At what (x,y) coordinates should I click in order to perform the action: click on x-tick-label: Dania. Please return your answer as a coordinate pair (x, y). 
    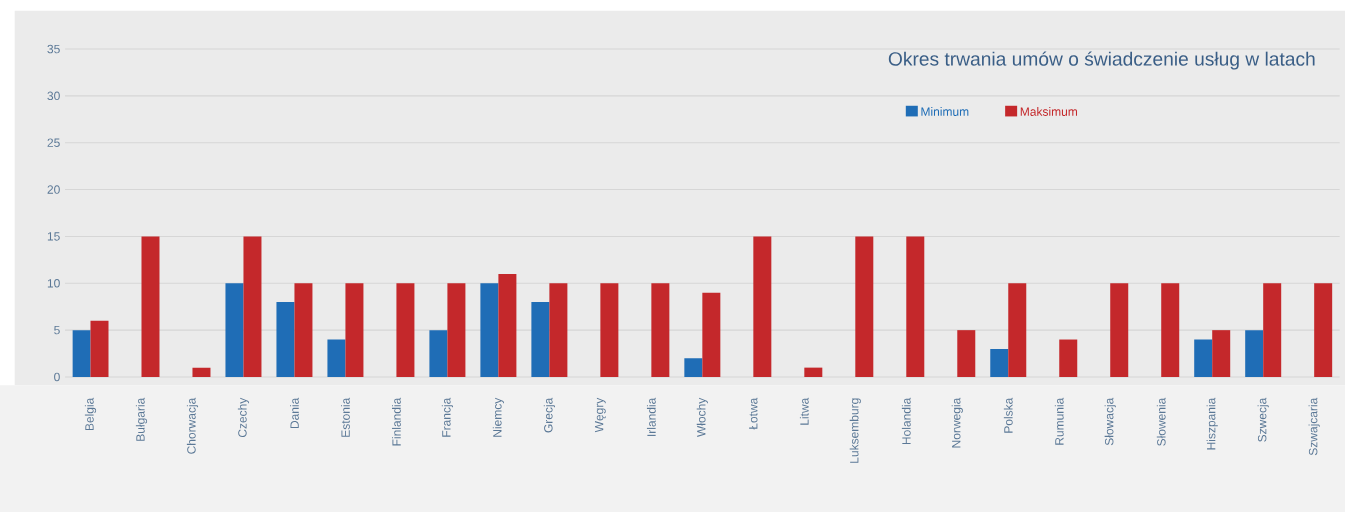
    Looking at the image, I should click on (294, 413).